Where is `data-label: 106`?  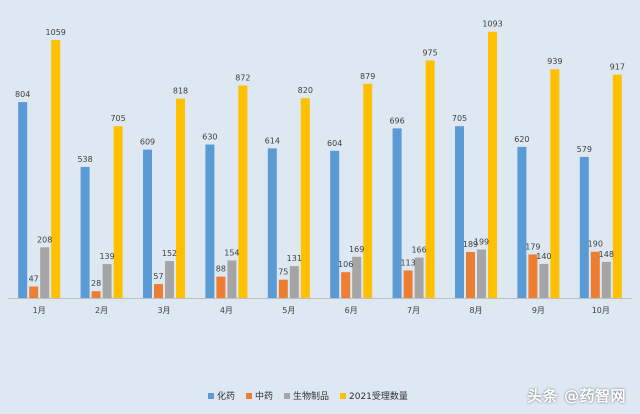 data-label: 106 is located at coordinates (345, 264).